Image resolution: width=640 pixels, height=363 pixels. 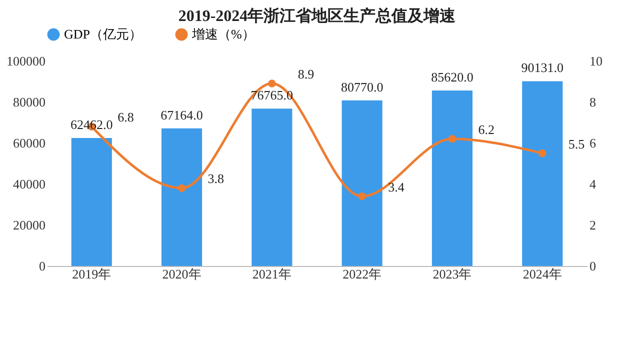 What do you see at coordinates (486, 129) in the screenshot?
I see `data-label: 6.2` at bounding box center [486, 129].